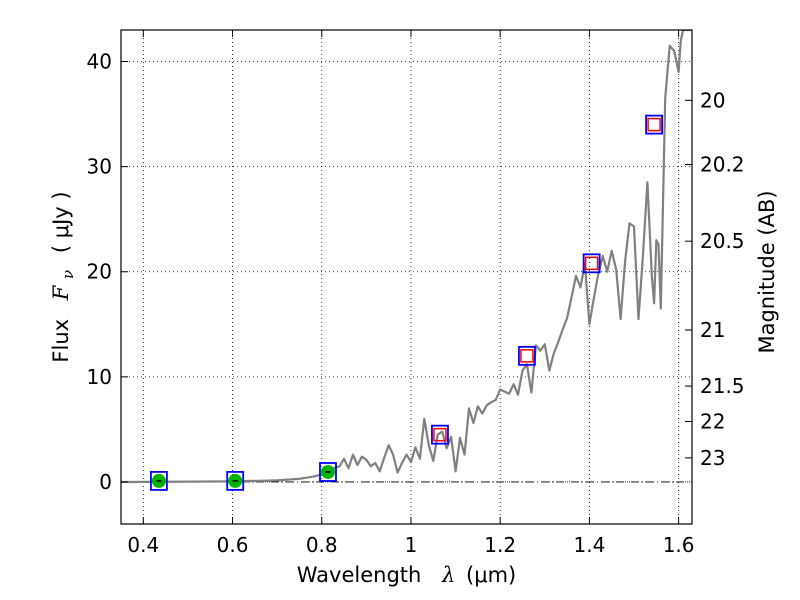  Describe the element at coordinates (722, 386) in the screenshot. I see `right-tick-label: 21.5` at that location.